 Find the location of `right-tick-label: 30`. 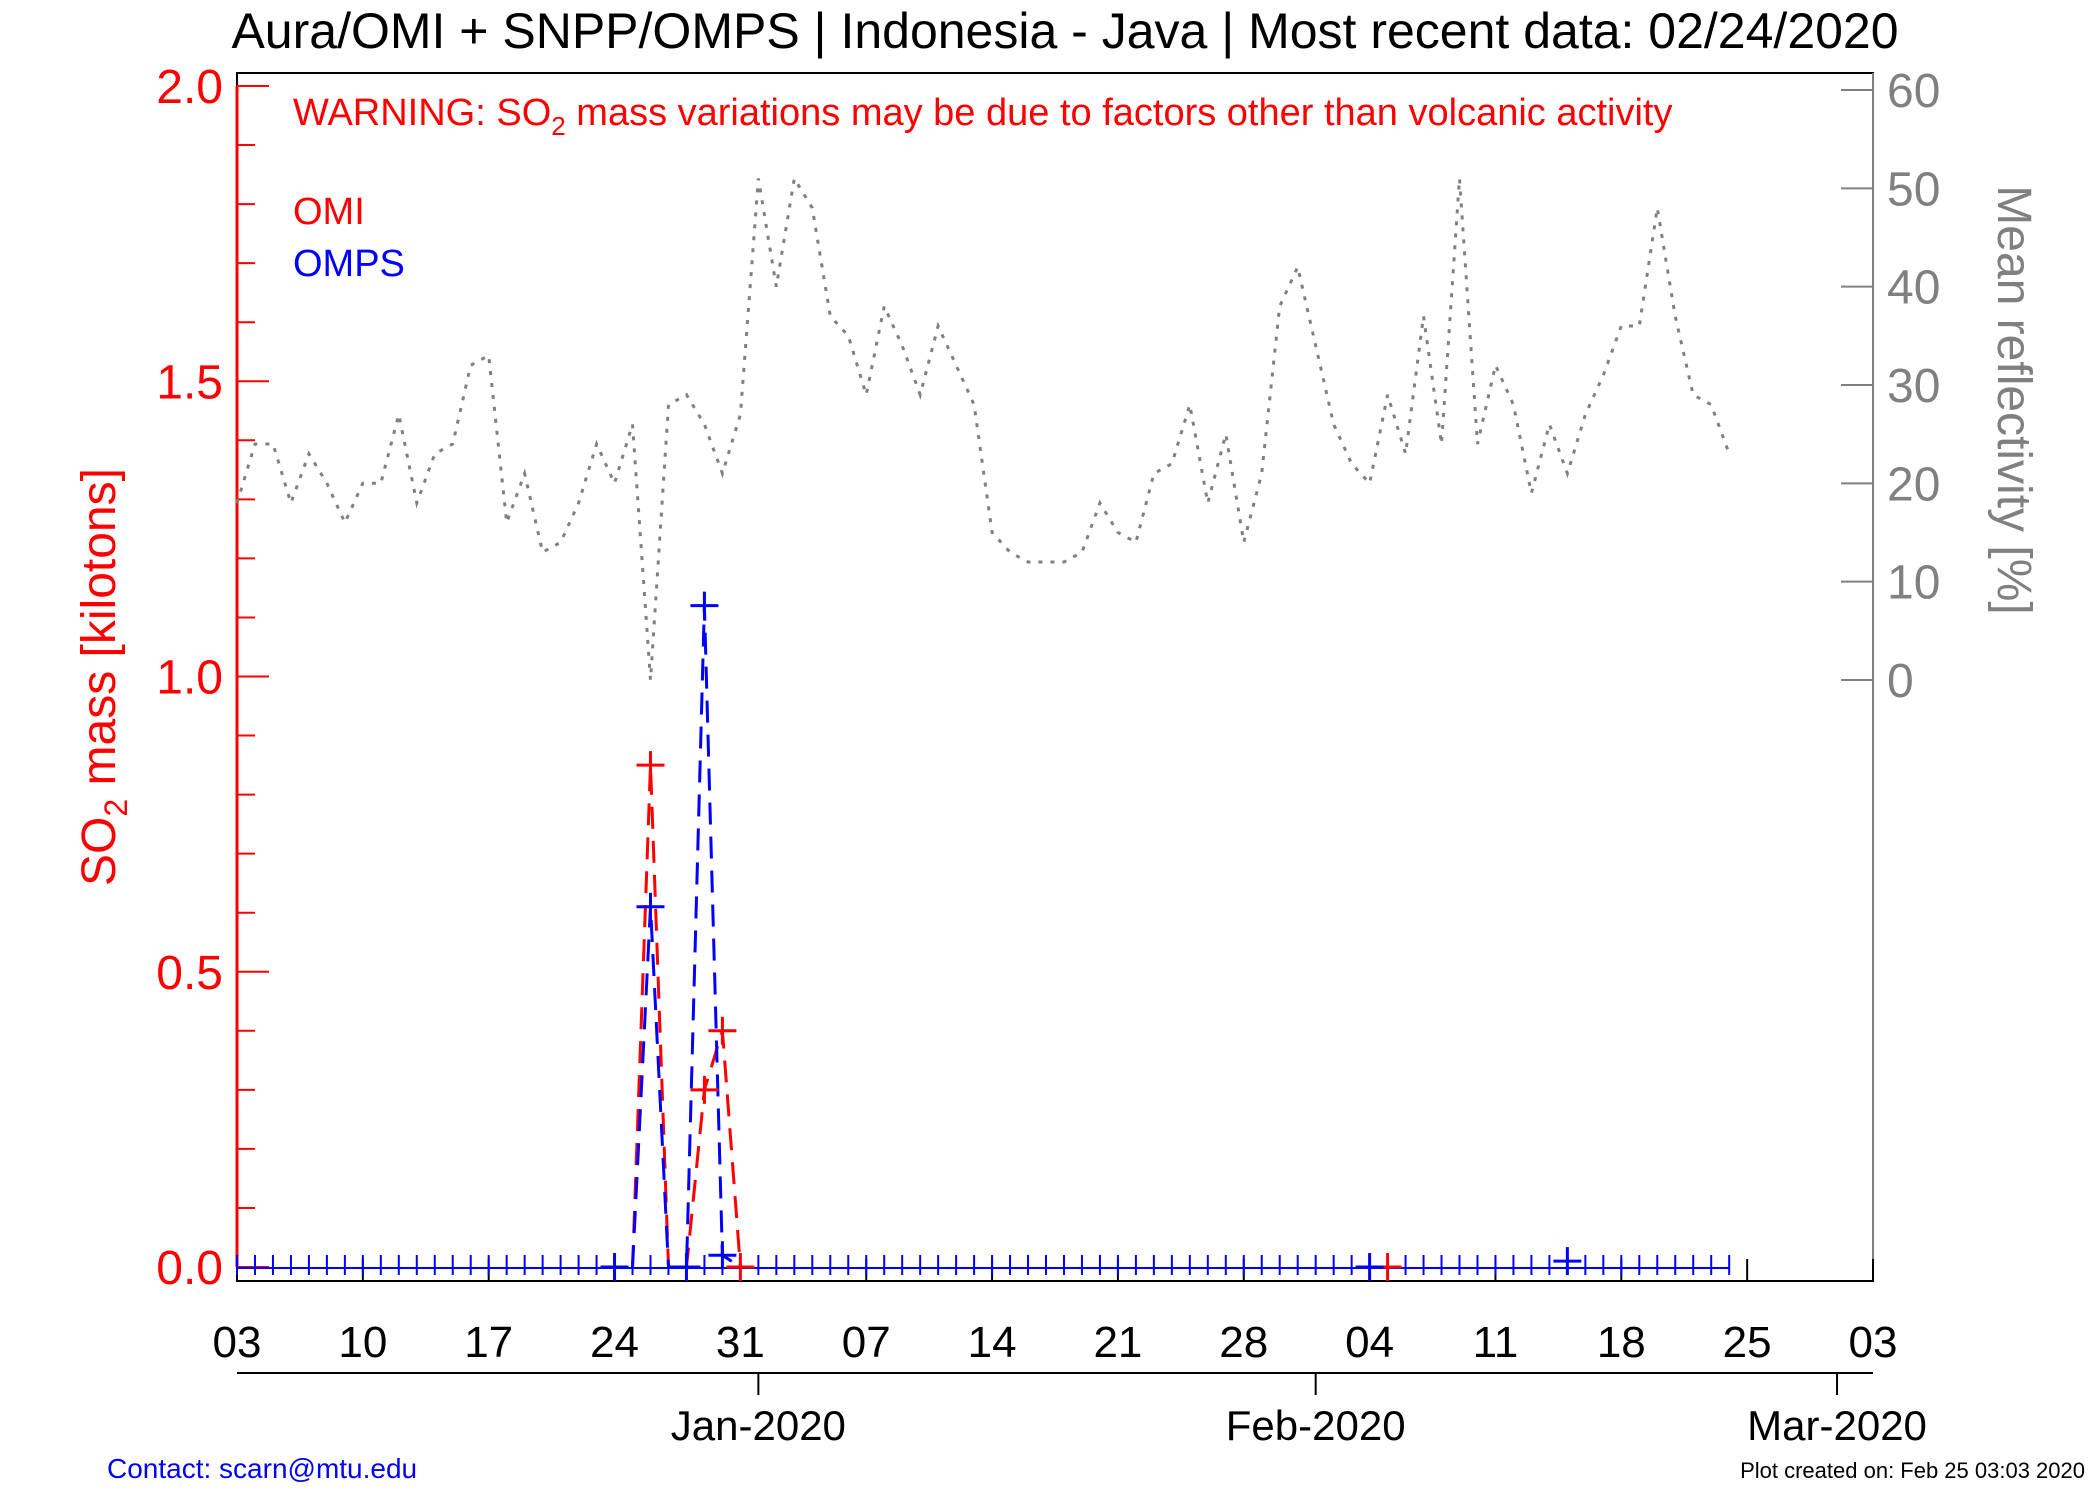

right-tick-label: 30 is located at coordinates (1913, 386).